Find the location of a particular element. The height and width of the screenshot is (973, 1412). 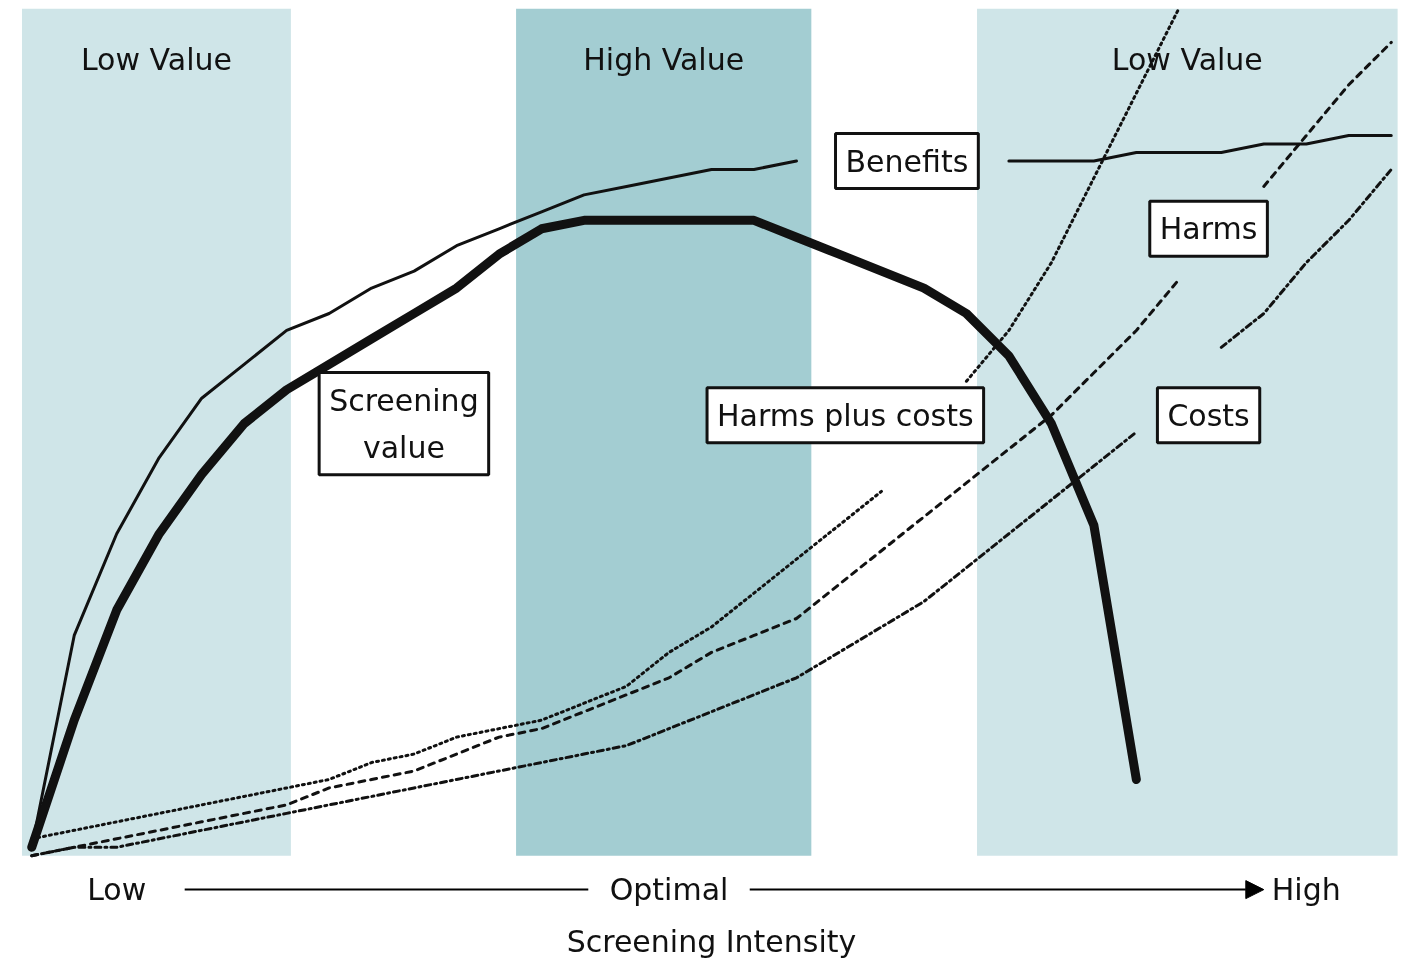

x-tick-label: Optimal is located at coordinates (669, 890).